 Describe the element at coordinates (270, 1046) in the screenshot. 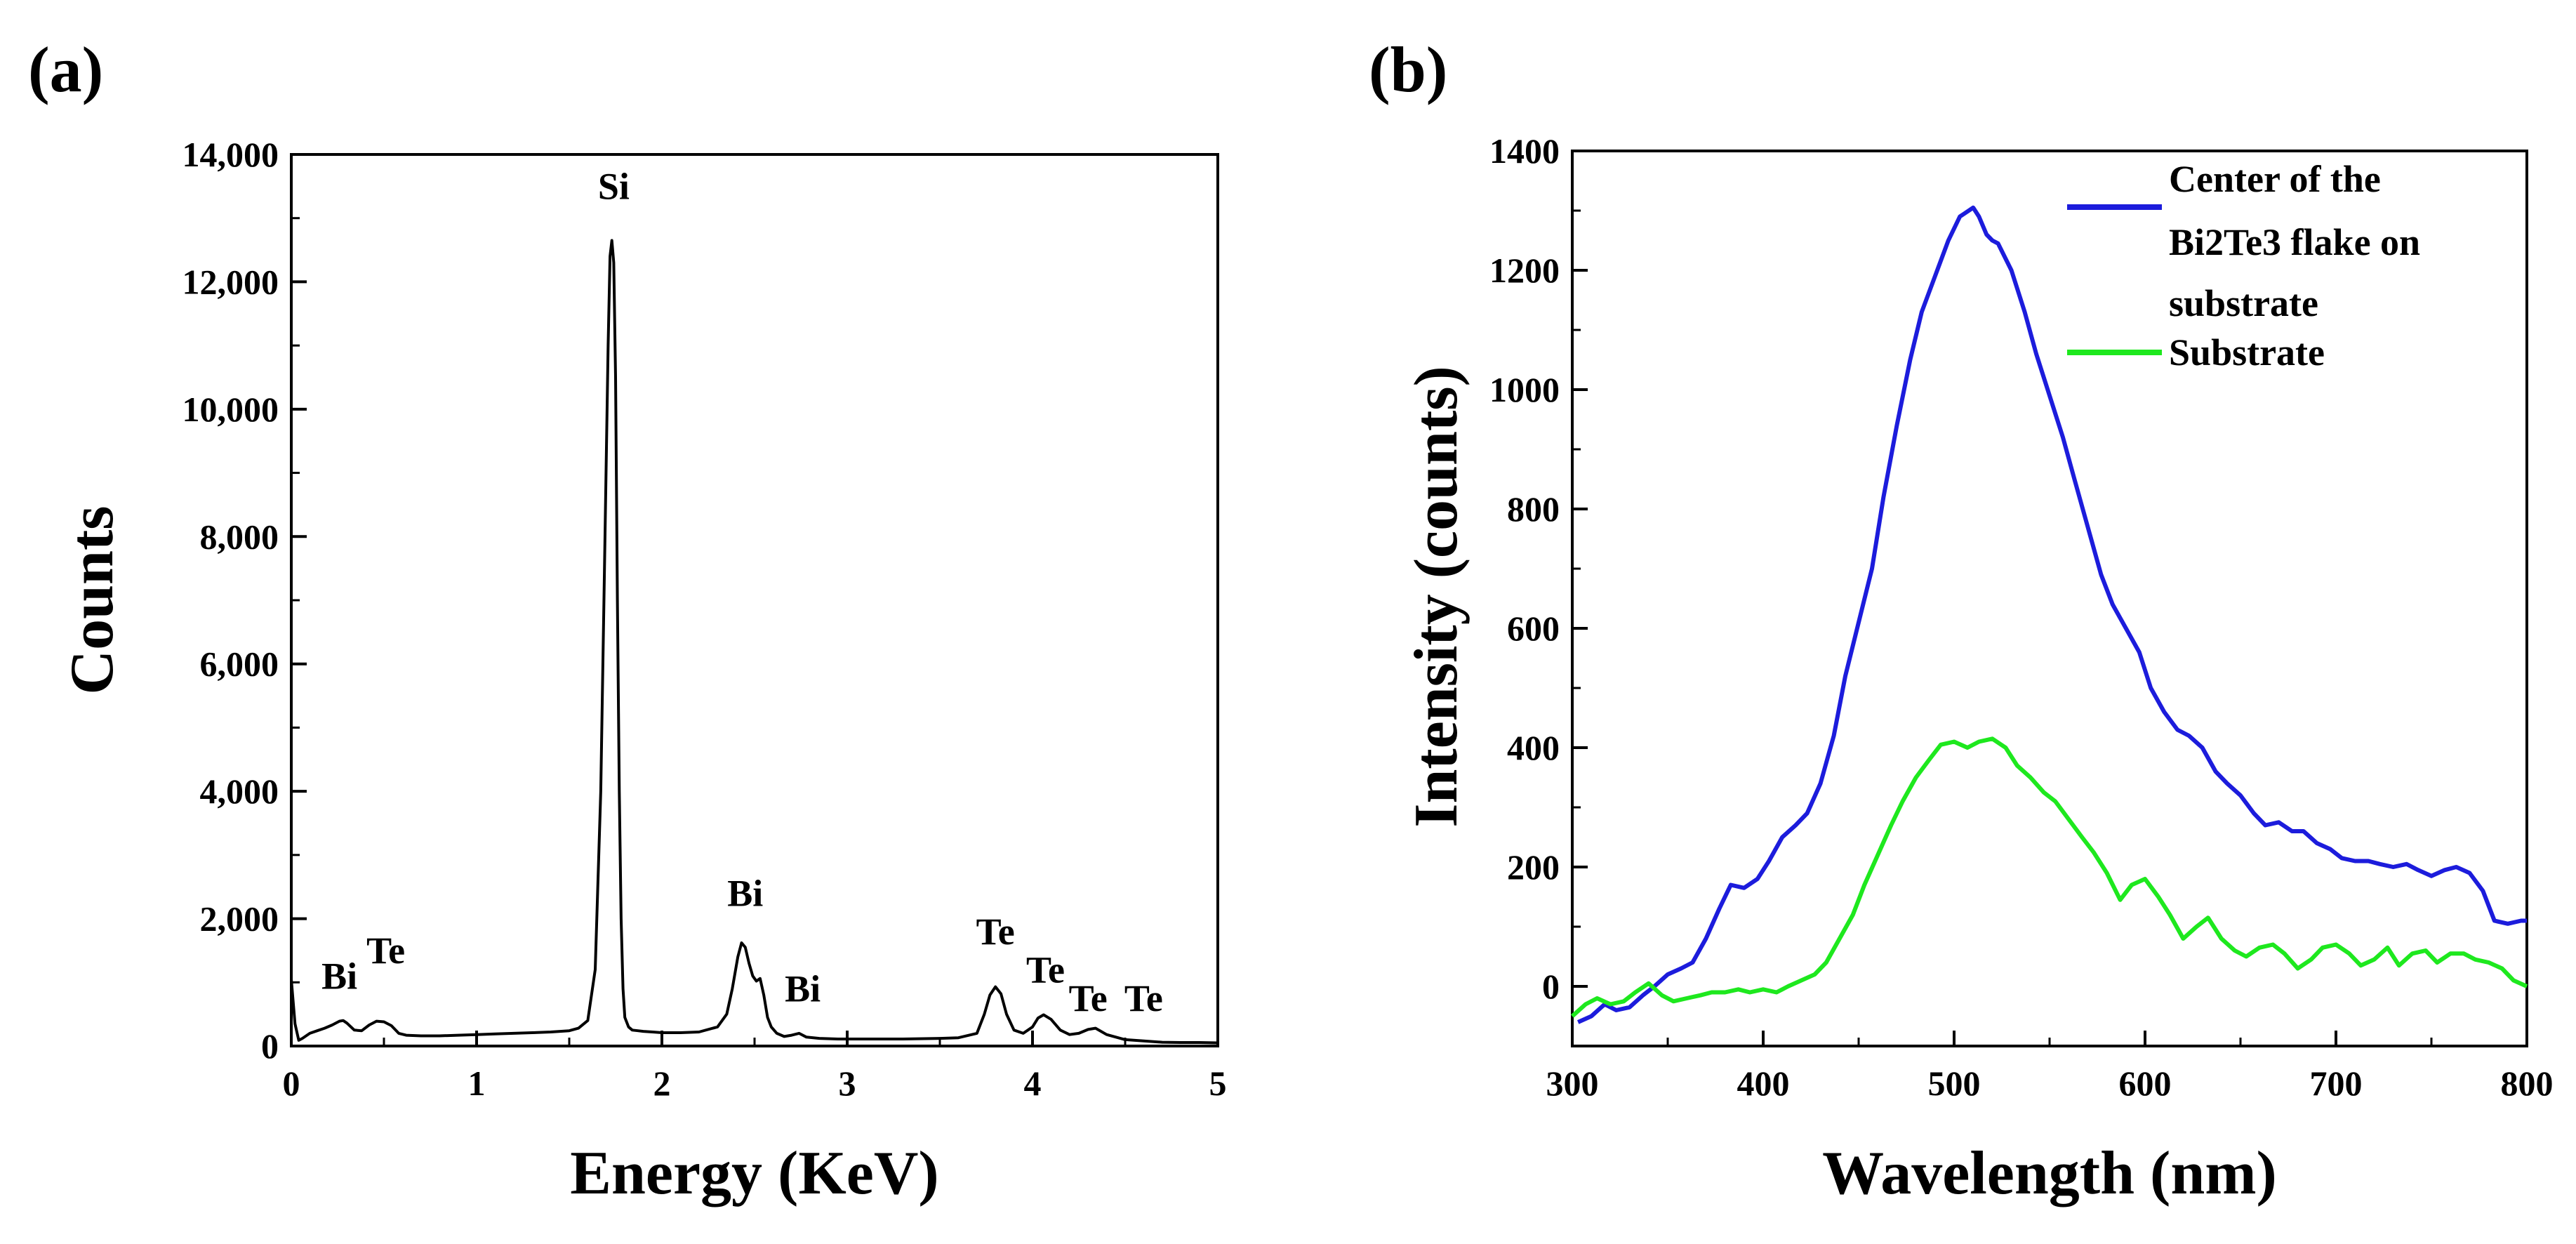

I see `y-tick-label-a-0: 0` at that location.